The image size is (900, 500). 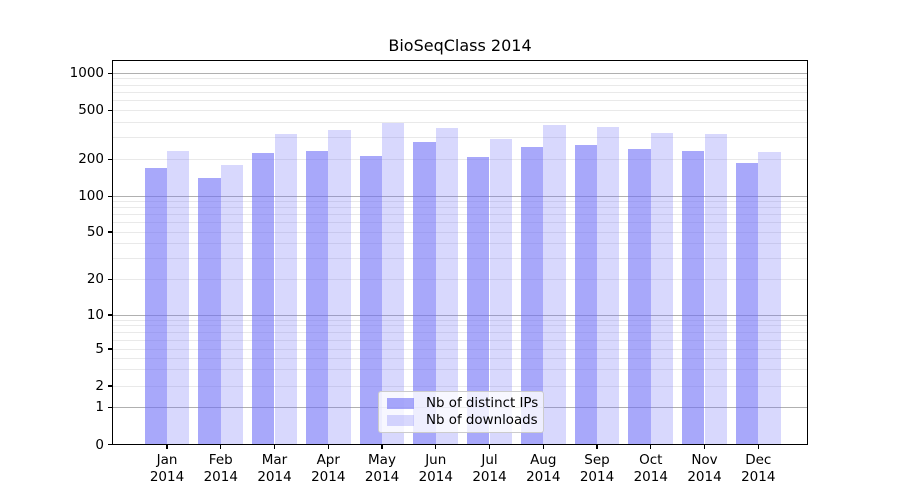 What do you see at coordinates (460, 45) in the screenshot?
I see `chart-title: BioSeqClass 2014` at bounding box center [460, 45].